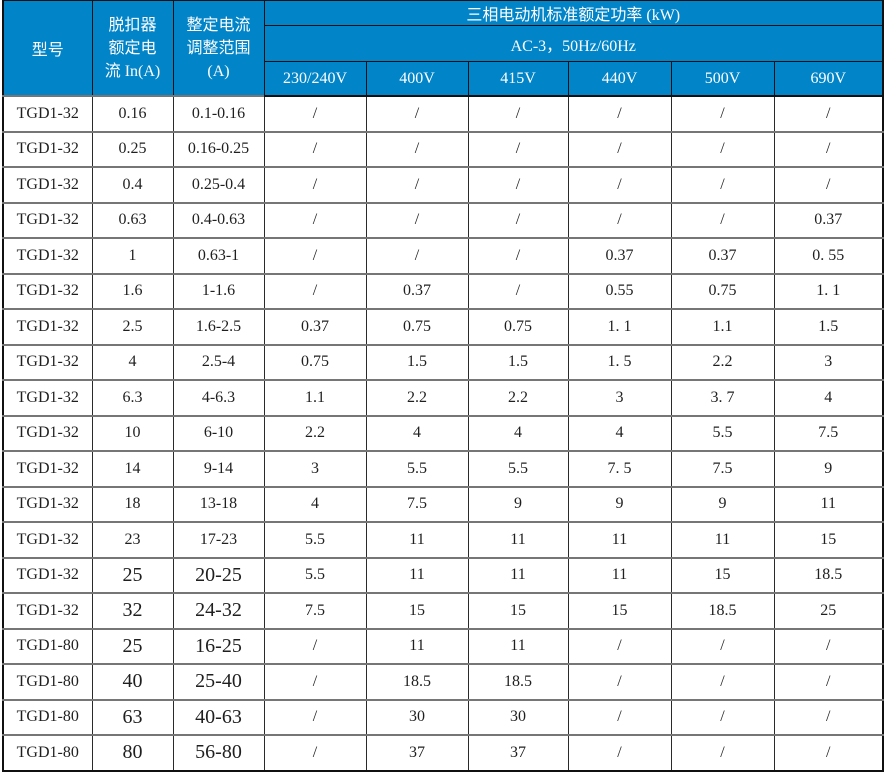 This screenshot has width=884, height=775. I want to click on header-kw-title: 三相电动机标准额定功率 (kW), so click(573, 13).